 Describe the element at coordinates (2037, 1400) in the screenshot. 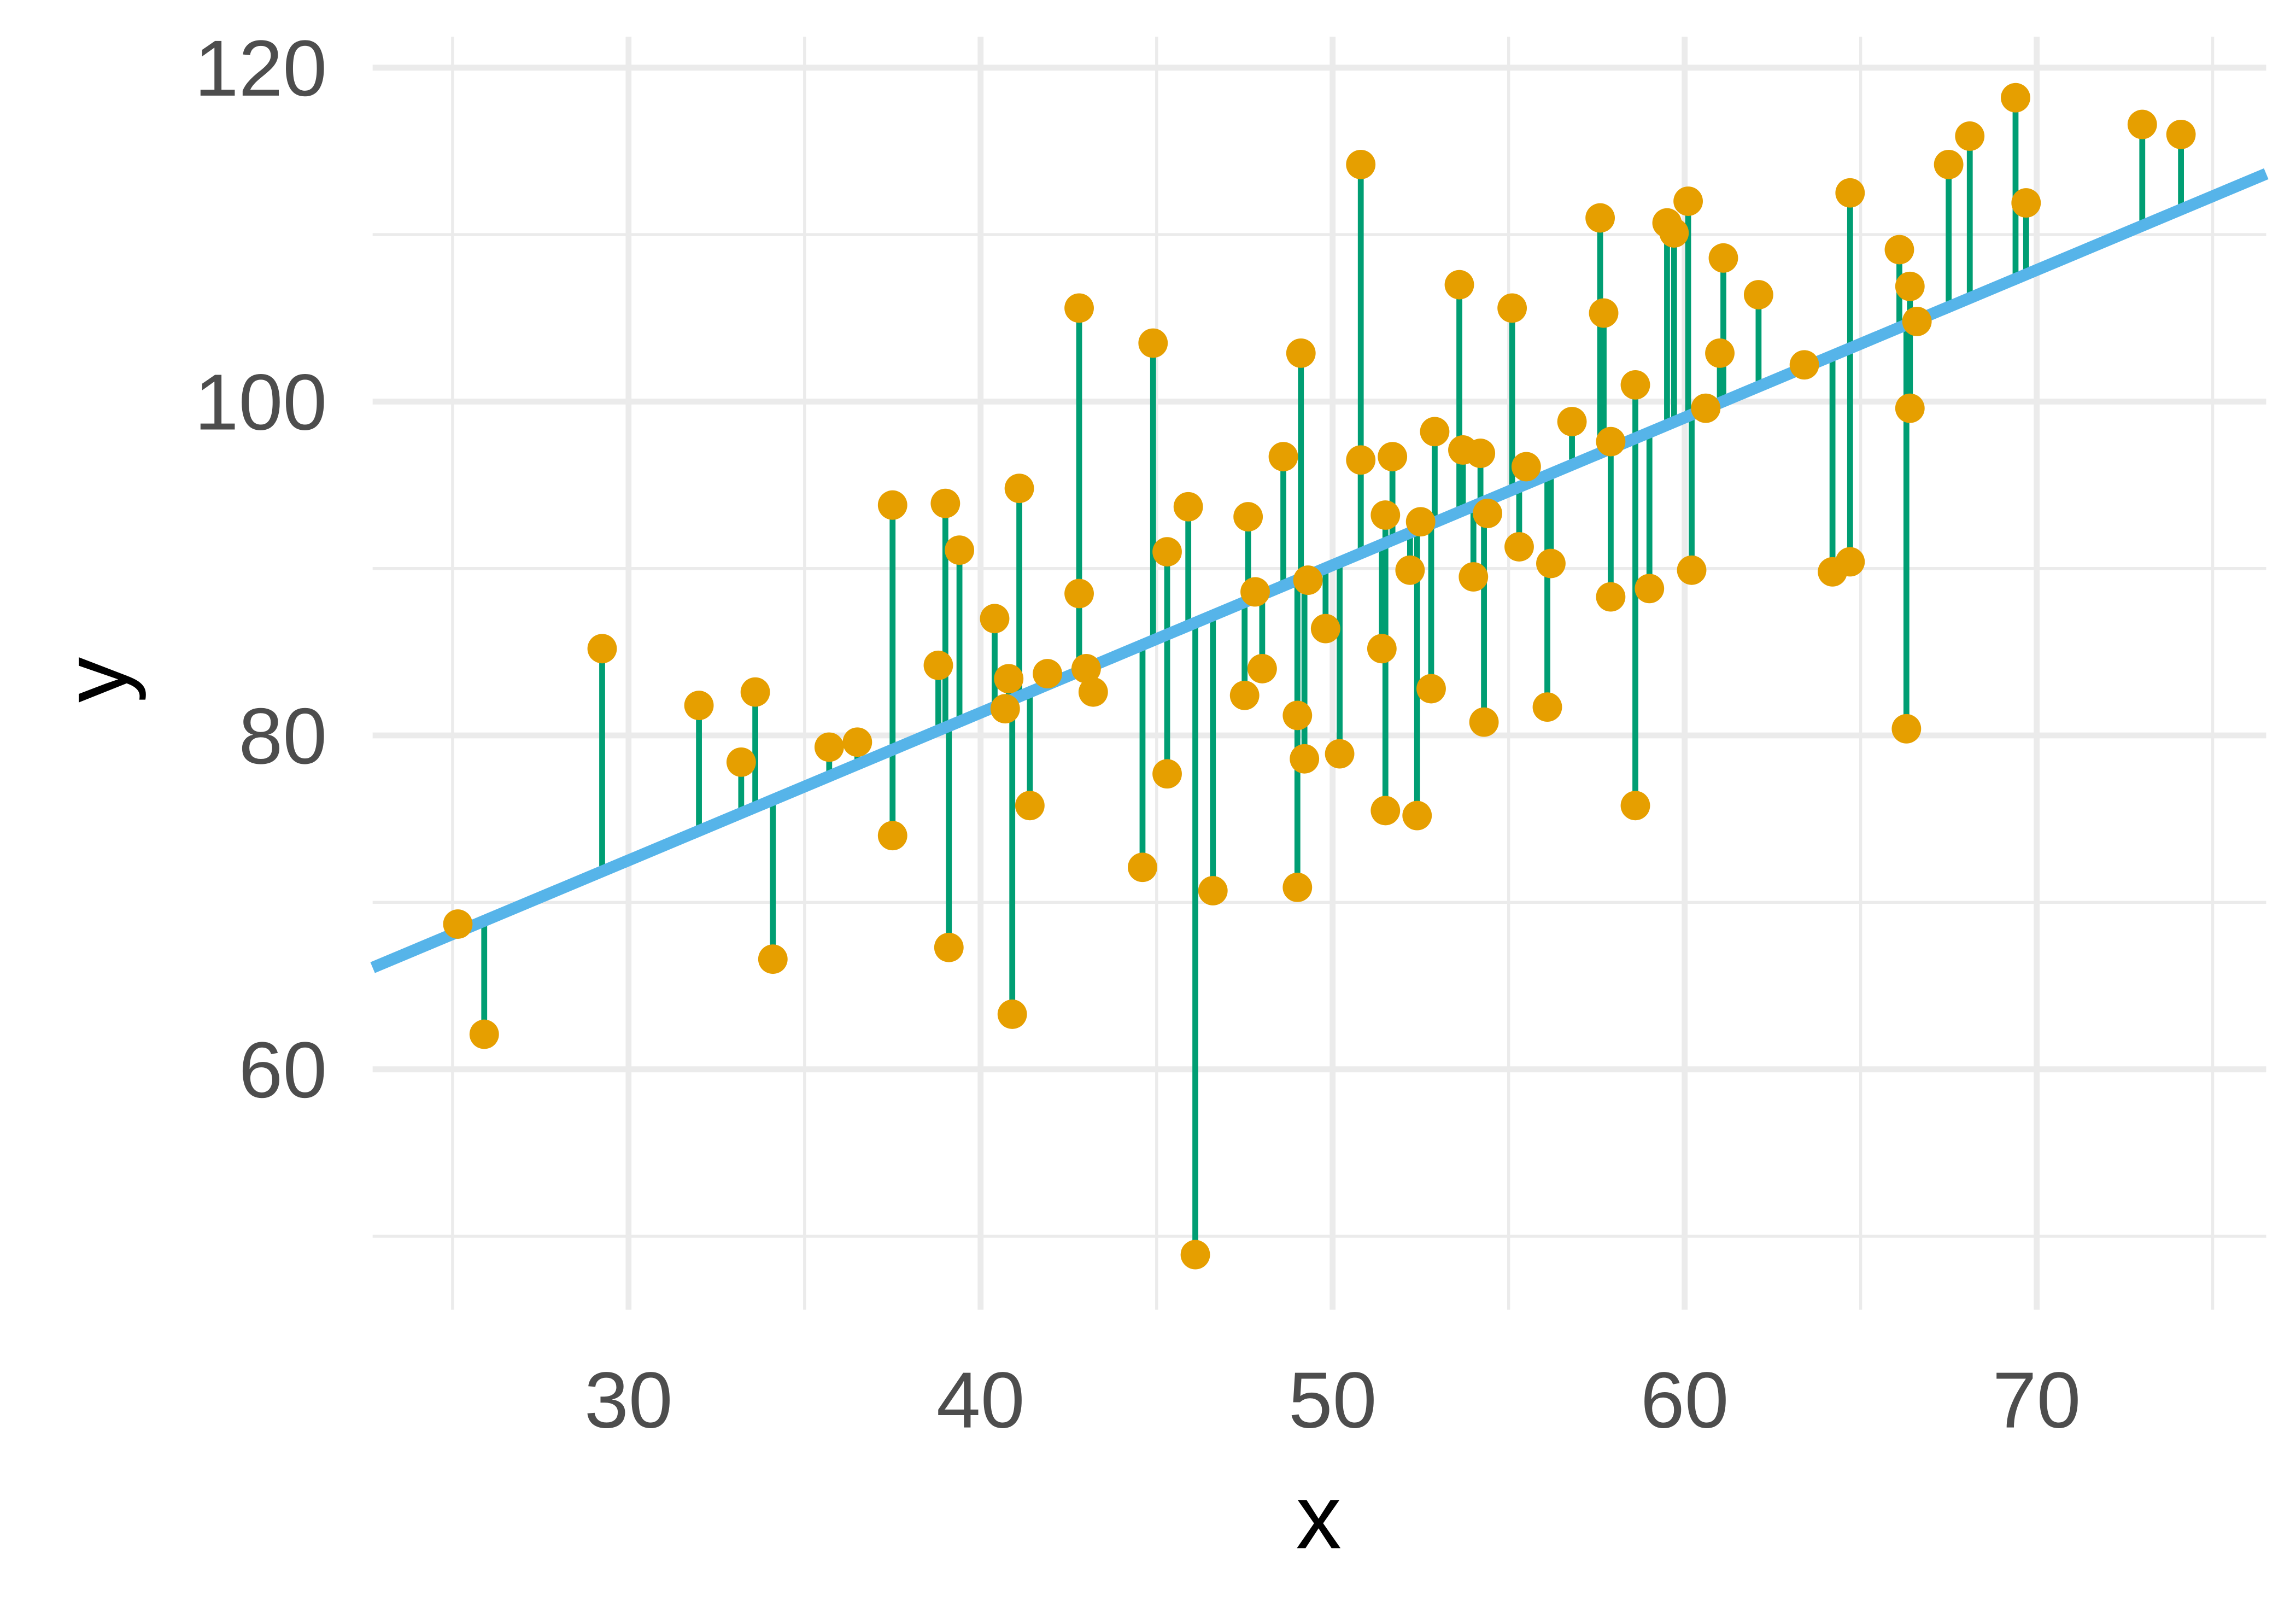

I see `x-tick-label: 70` at that location.